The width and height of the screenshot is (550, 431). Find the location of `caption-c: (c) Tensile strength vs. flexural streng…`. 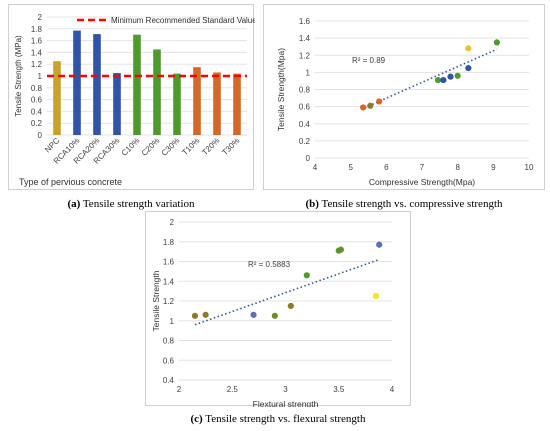

caption-c: (c) Tensile strength vs. flexural streng… is located at coordinates (278, 419).